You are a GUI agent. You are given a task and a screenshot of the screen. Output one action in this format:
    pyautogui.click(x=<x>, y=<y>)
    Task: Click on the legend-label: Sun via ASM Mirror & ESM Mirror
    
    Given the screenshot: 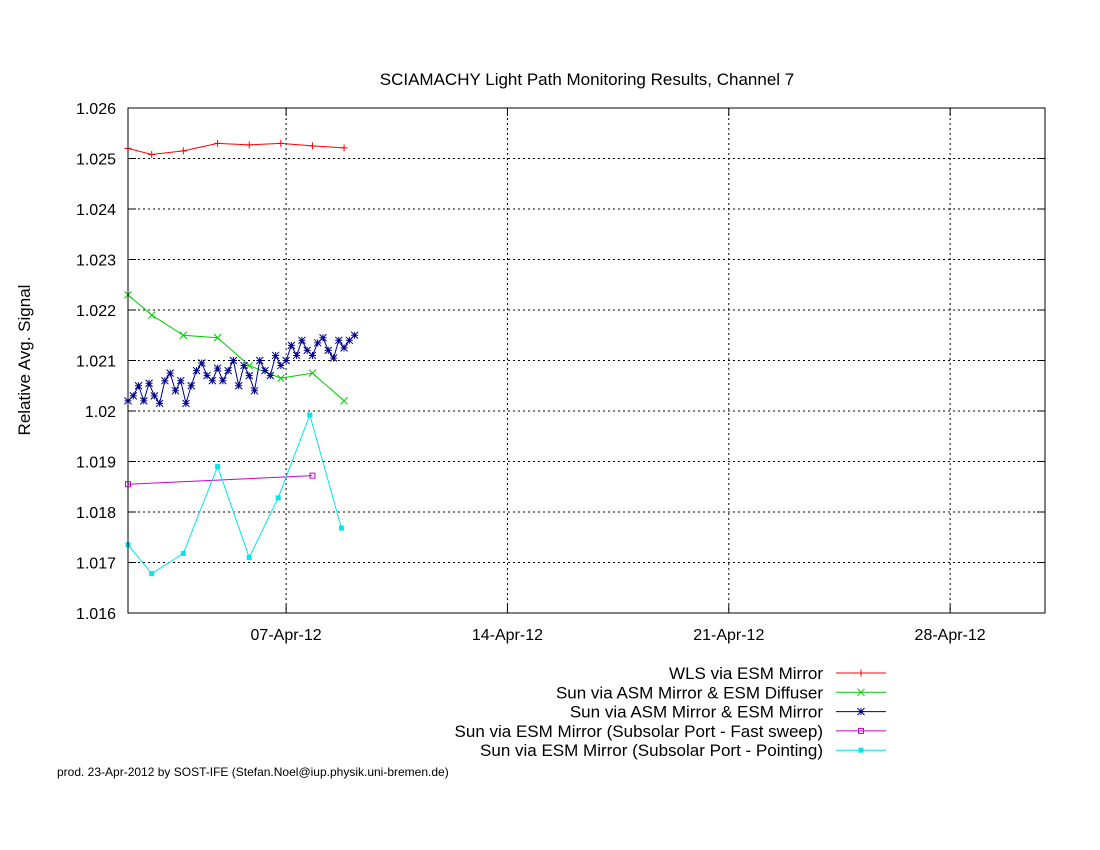 What is the action you would take?
    pyautogui.click(x=696, y=712)
    